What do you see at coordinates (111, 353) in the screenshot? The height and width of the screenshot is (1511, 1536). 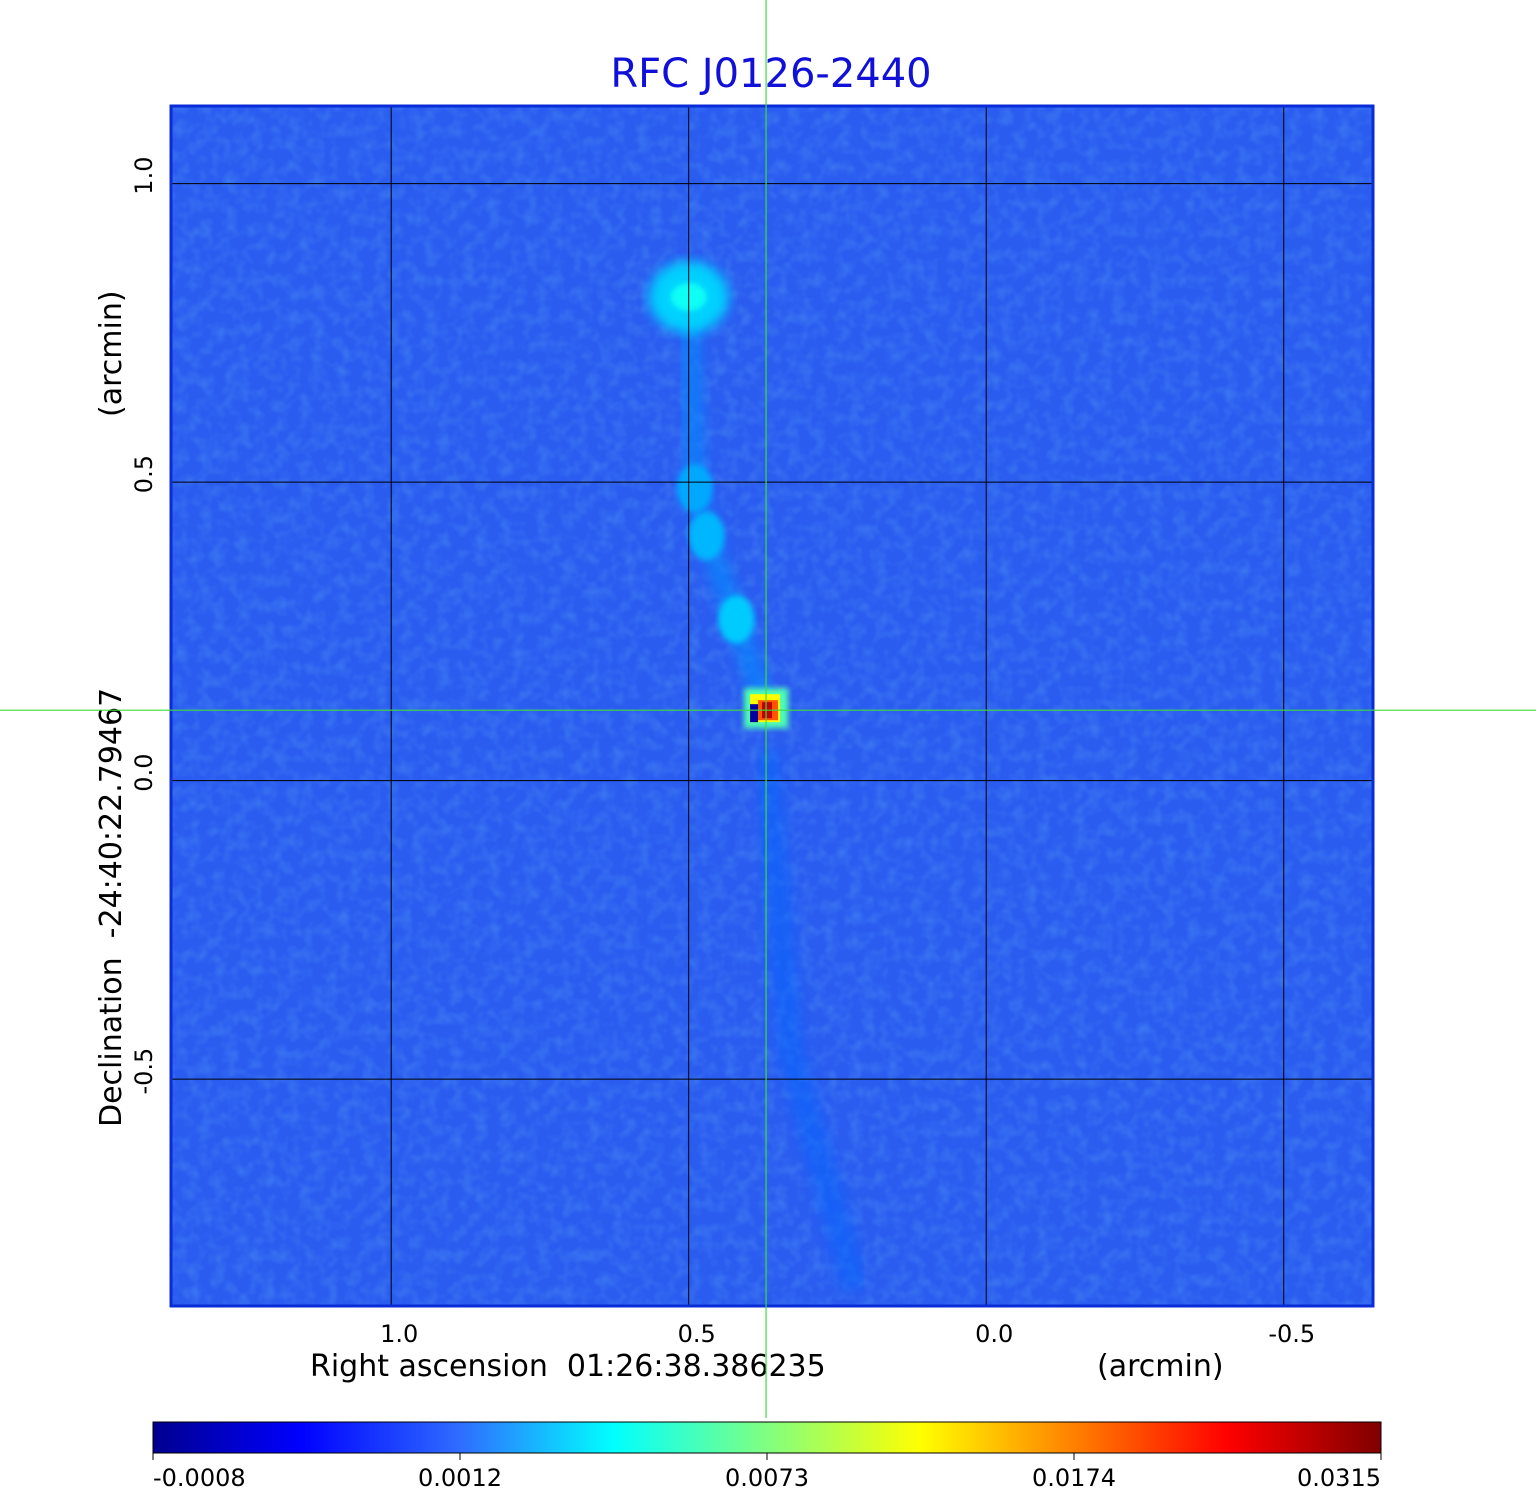 I see `y-axis-unit: (arcmin)` at bounding box center [111, 353].